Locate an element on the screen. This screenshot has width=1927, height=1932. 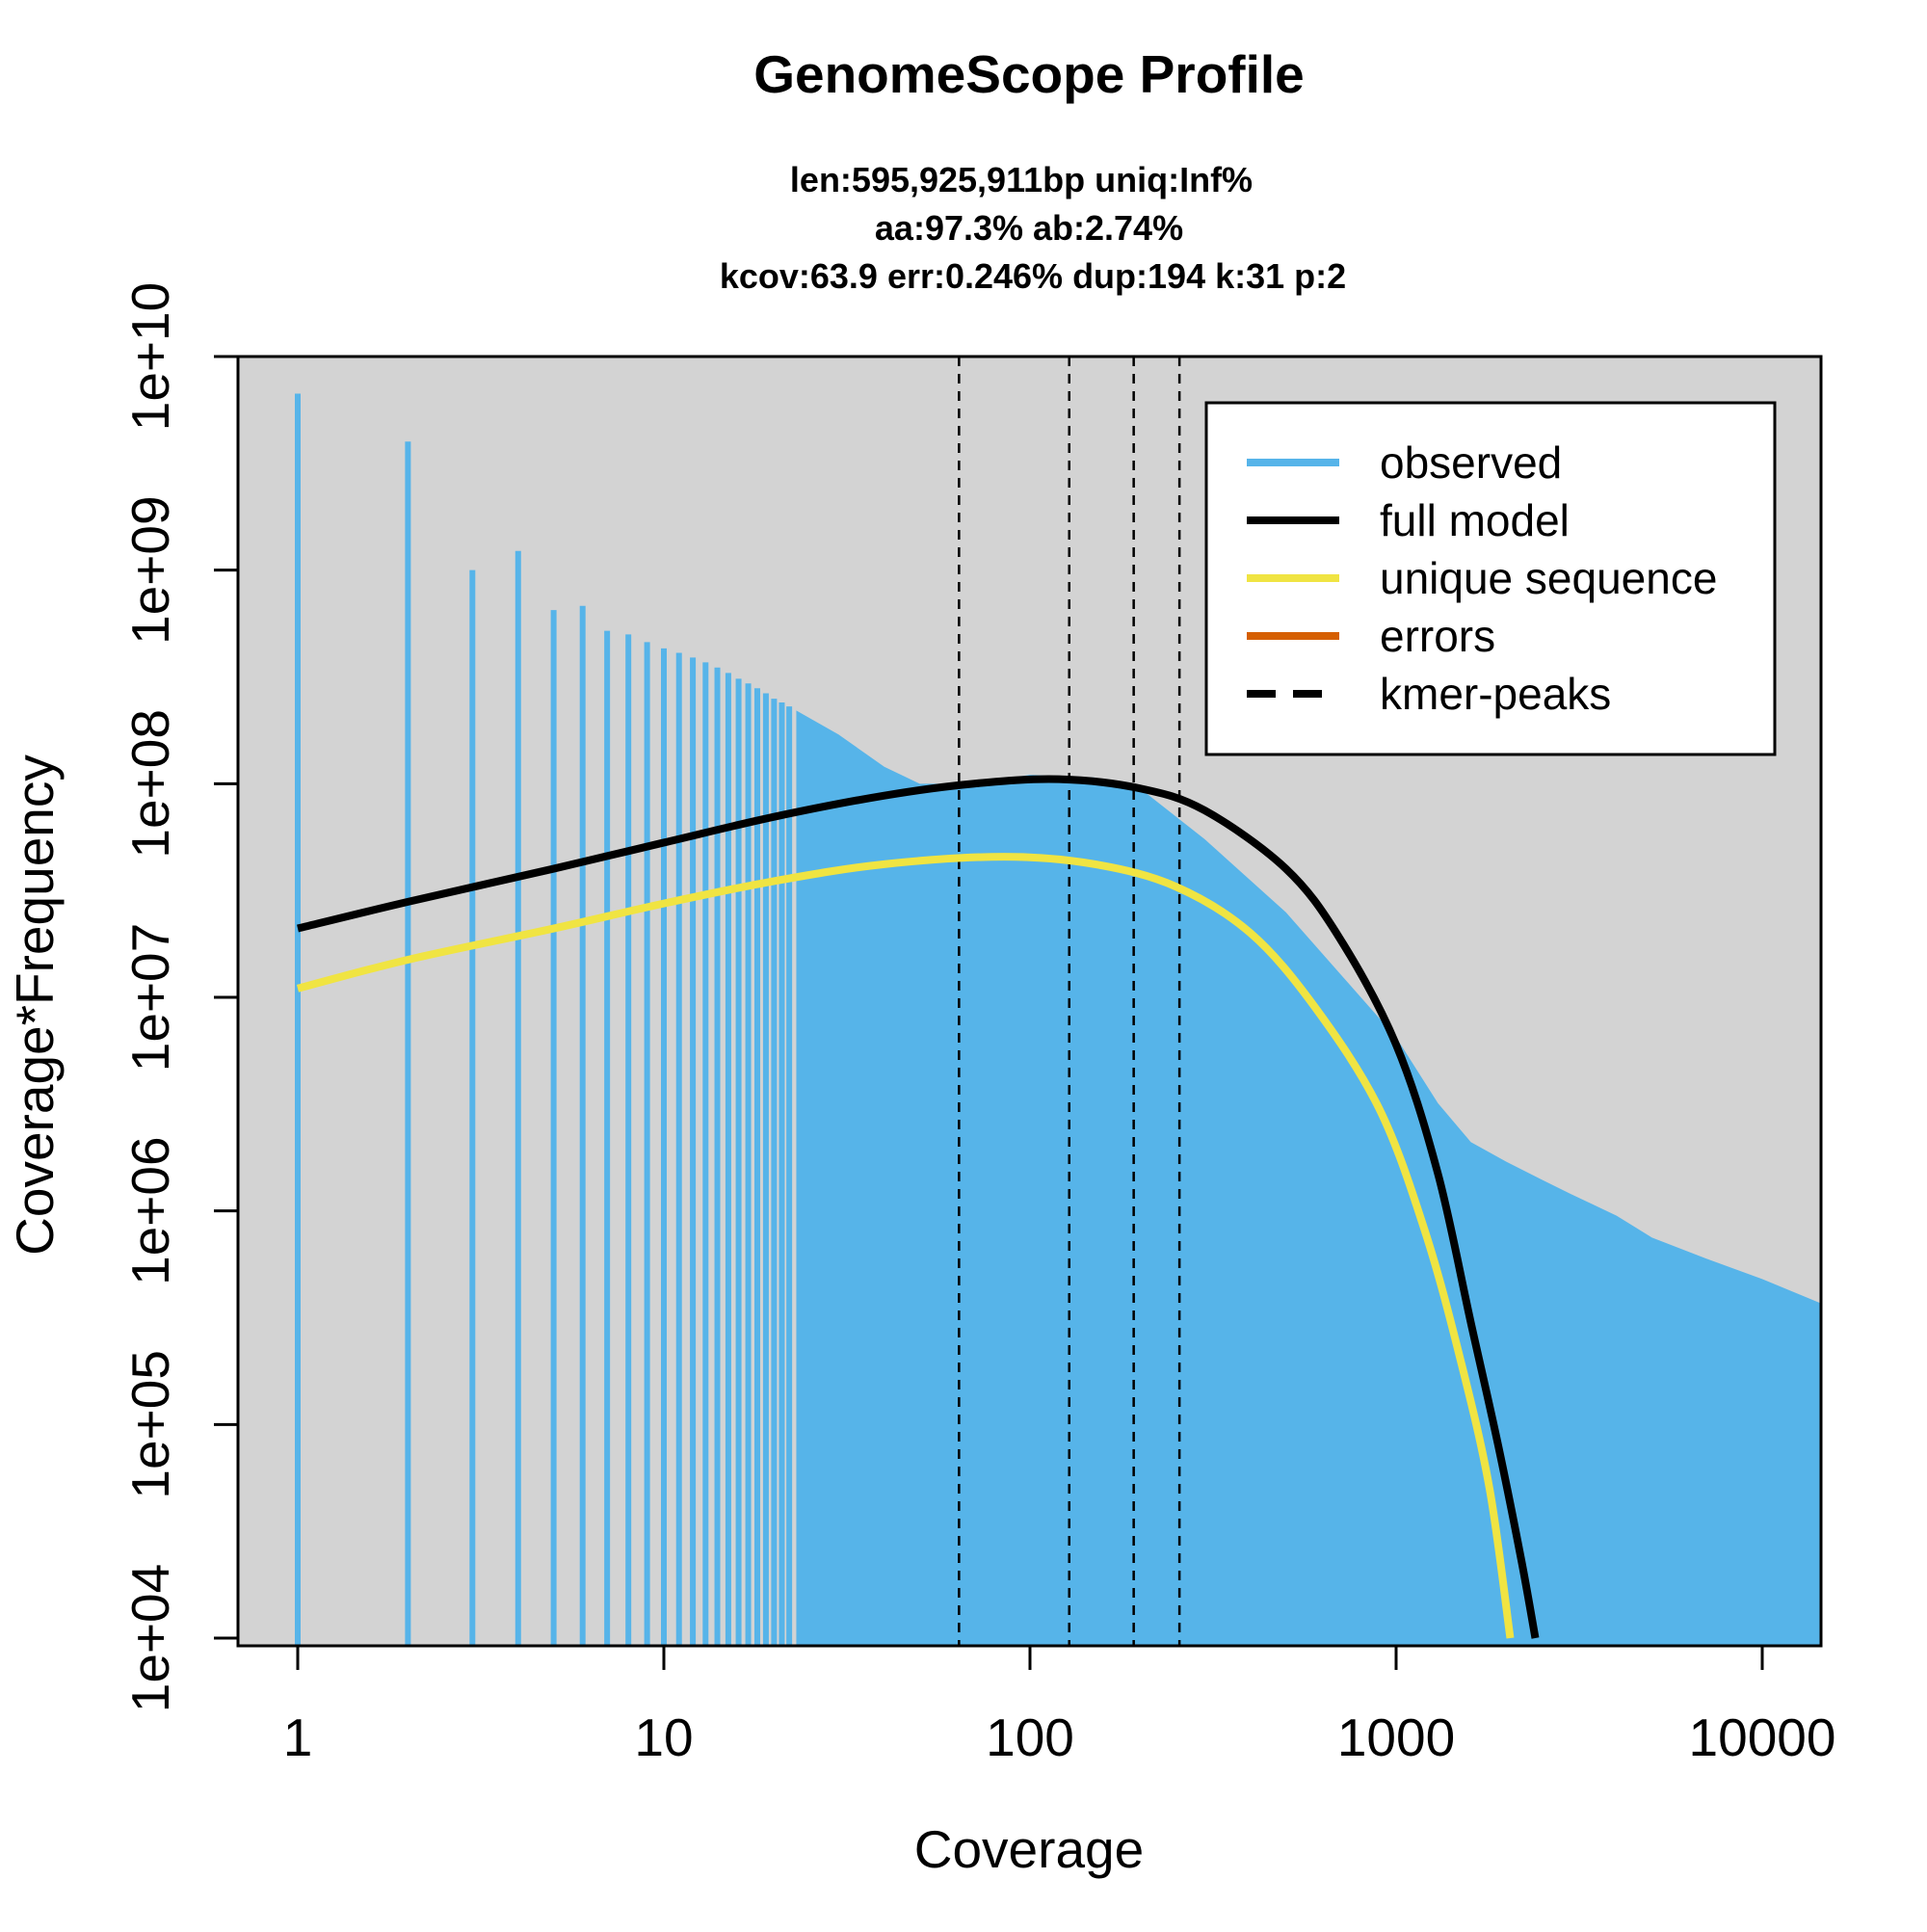
legend-entry: full model is located at coordinates (1475, 520).